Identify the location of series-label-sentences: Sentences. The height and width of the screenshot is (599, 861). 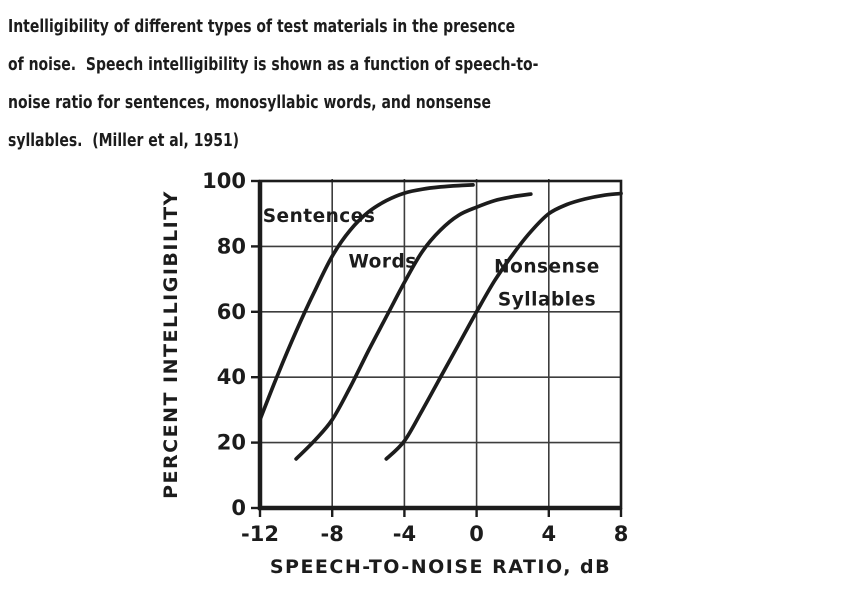
(319, 216).